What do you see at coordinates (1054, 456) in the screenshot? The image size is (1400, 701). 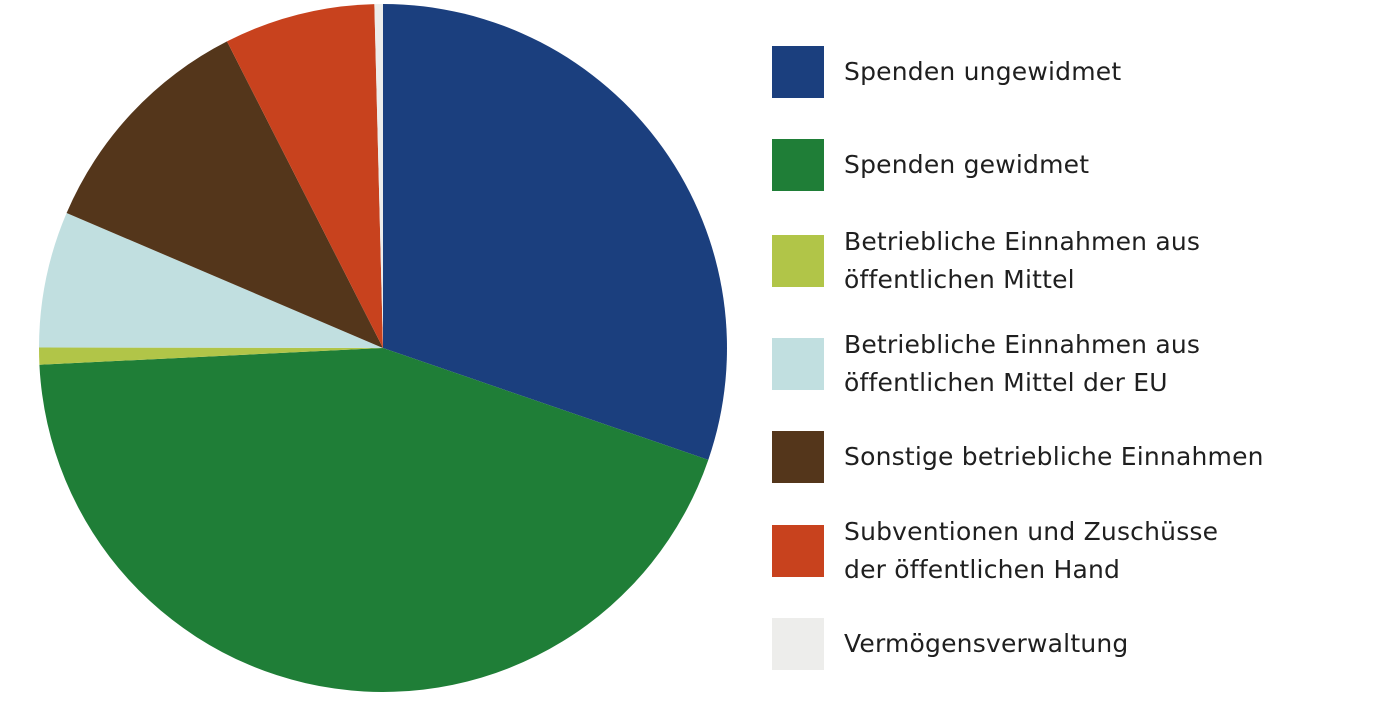 I see `legend-label: Sonstige betriebliche Einnahmen` at bounding box center [1054, 456].